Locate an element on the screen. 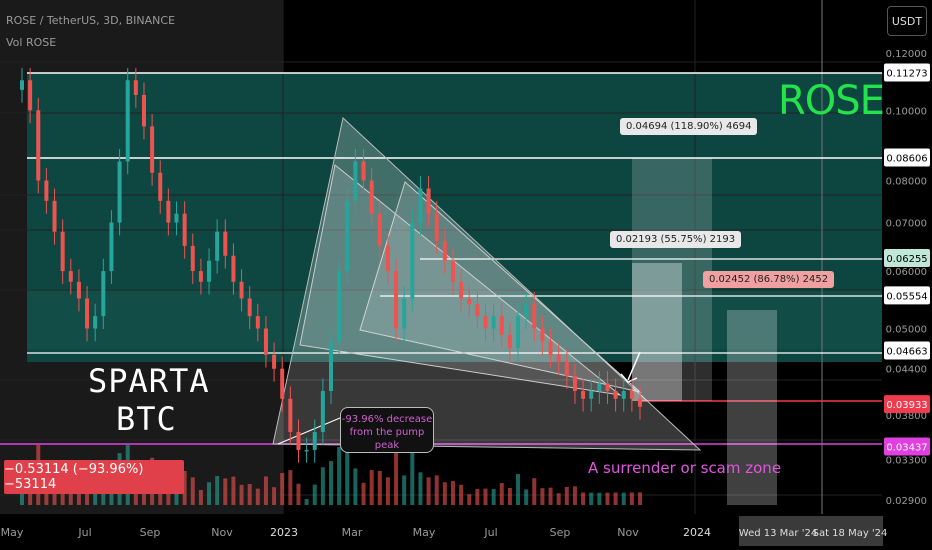  price-tag-label: 0.06255 is located at coordinates (906, 259).